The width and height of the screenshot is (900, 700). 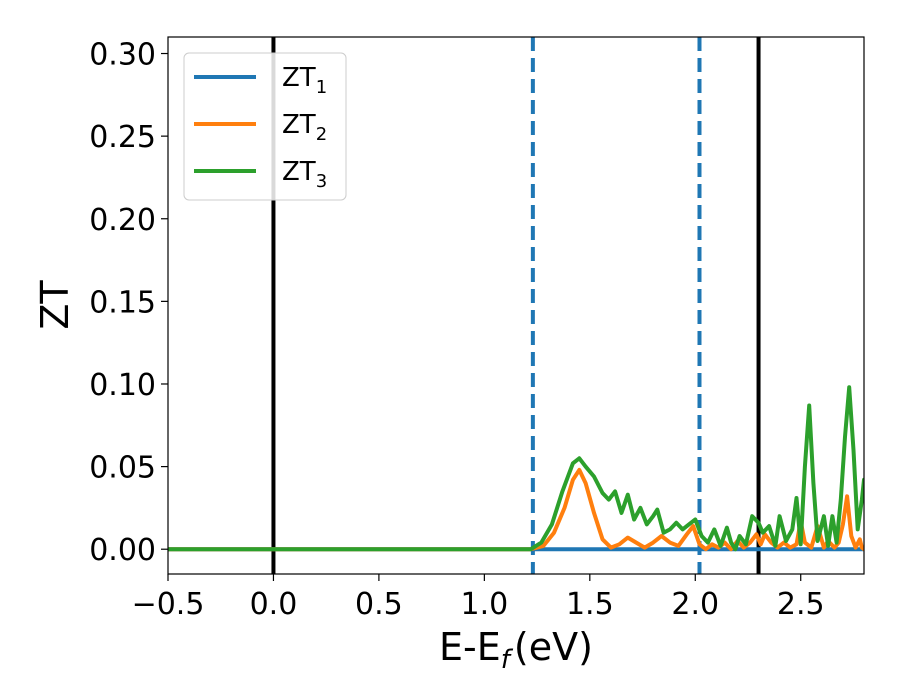 I want to click on x-tick-label: 0.0, so click(x=274, y=604).